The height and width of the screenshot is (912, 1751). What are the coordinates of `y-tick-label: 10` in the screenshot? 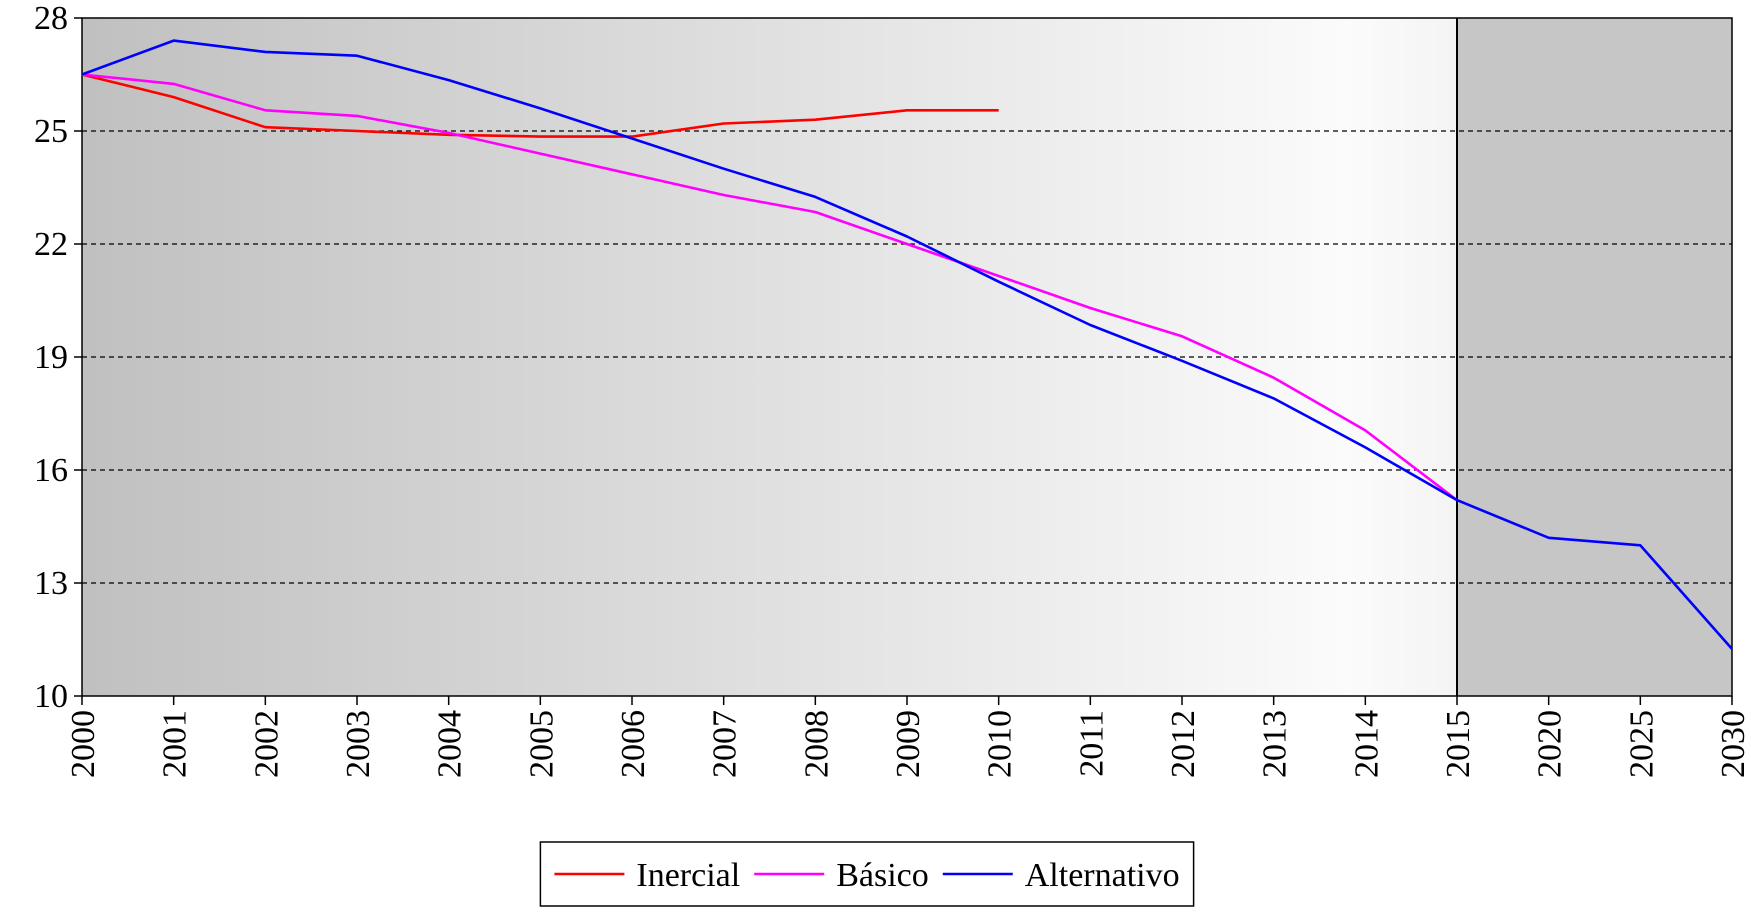 It's located at (51, 696).